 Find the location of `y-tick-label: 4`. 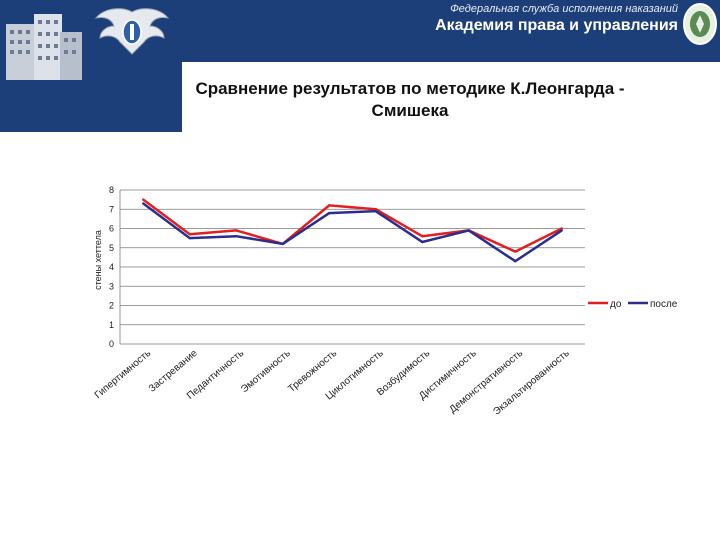

y-tick-label: 4 is located at coordinates (111, 267).